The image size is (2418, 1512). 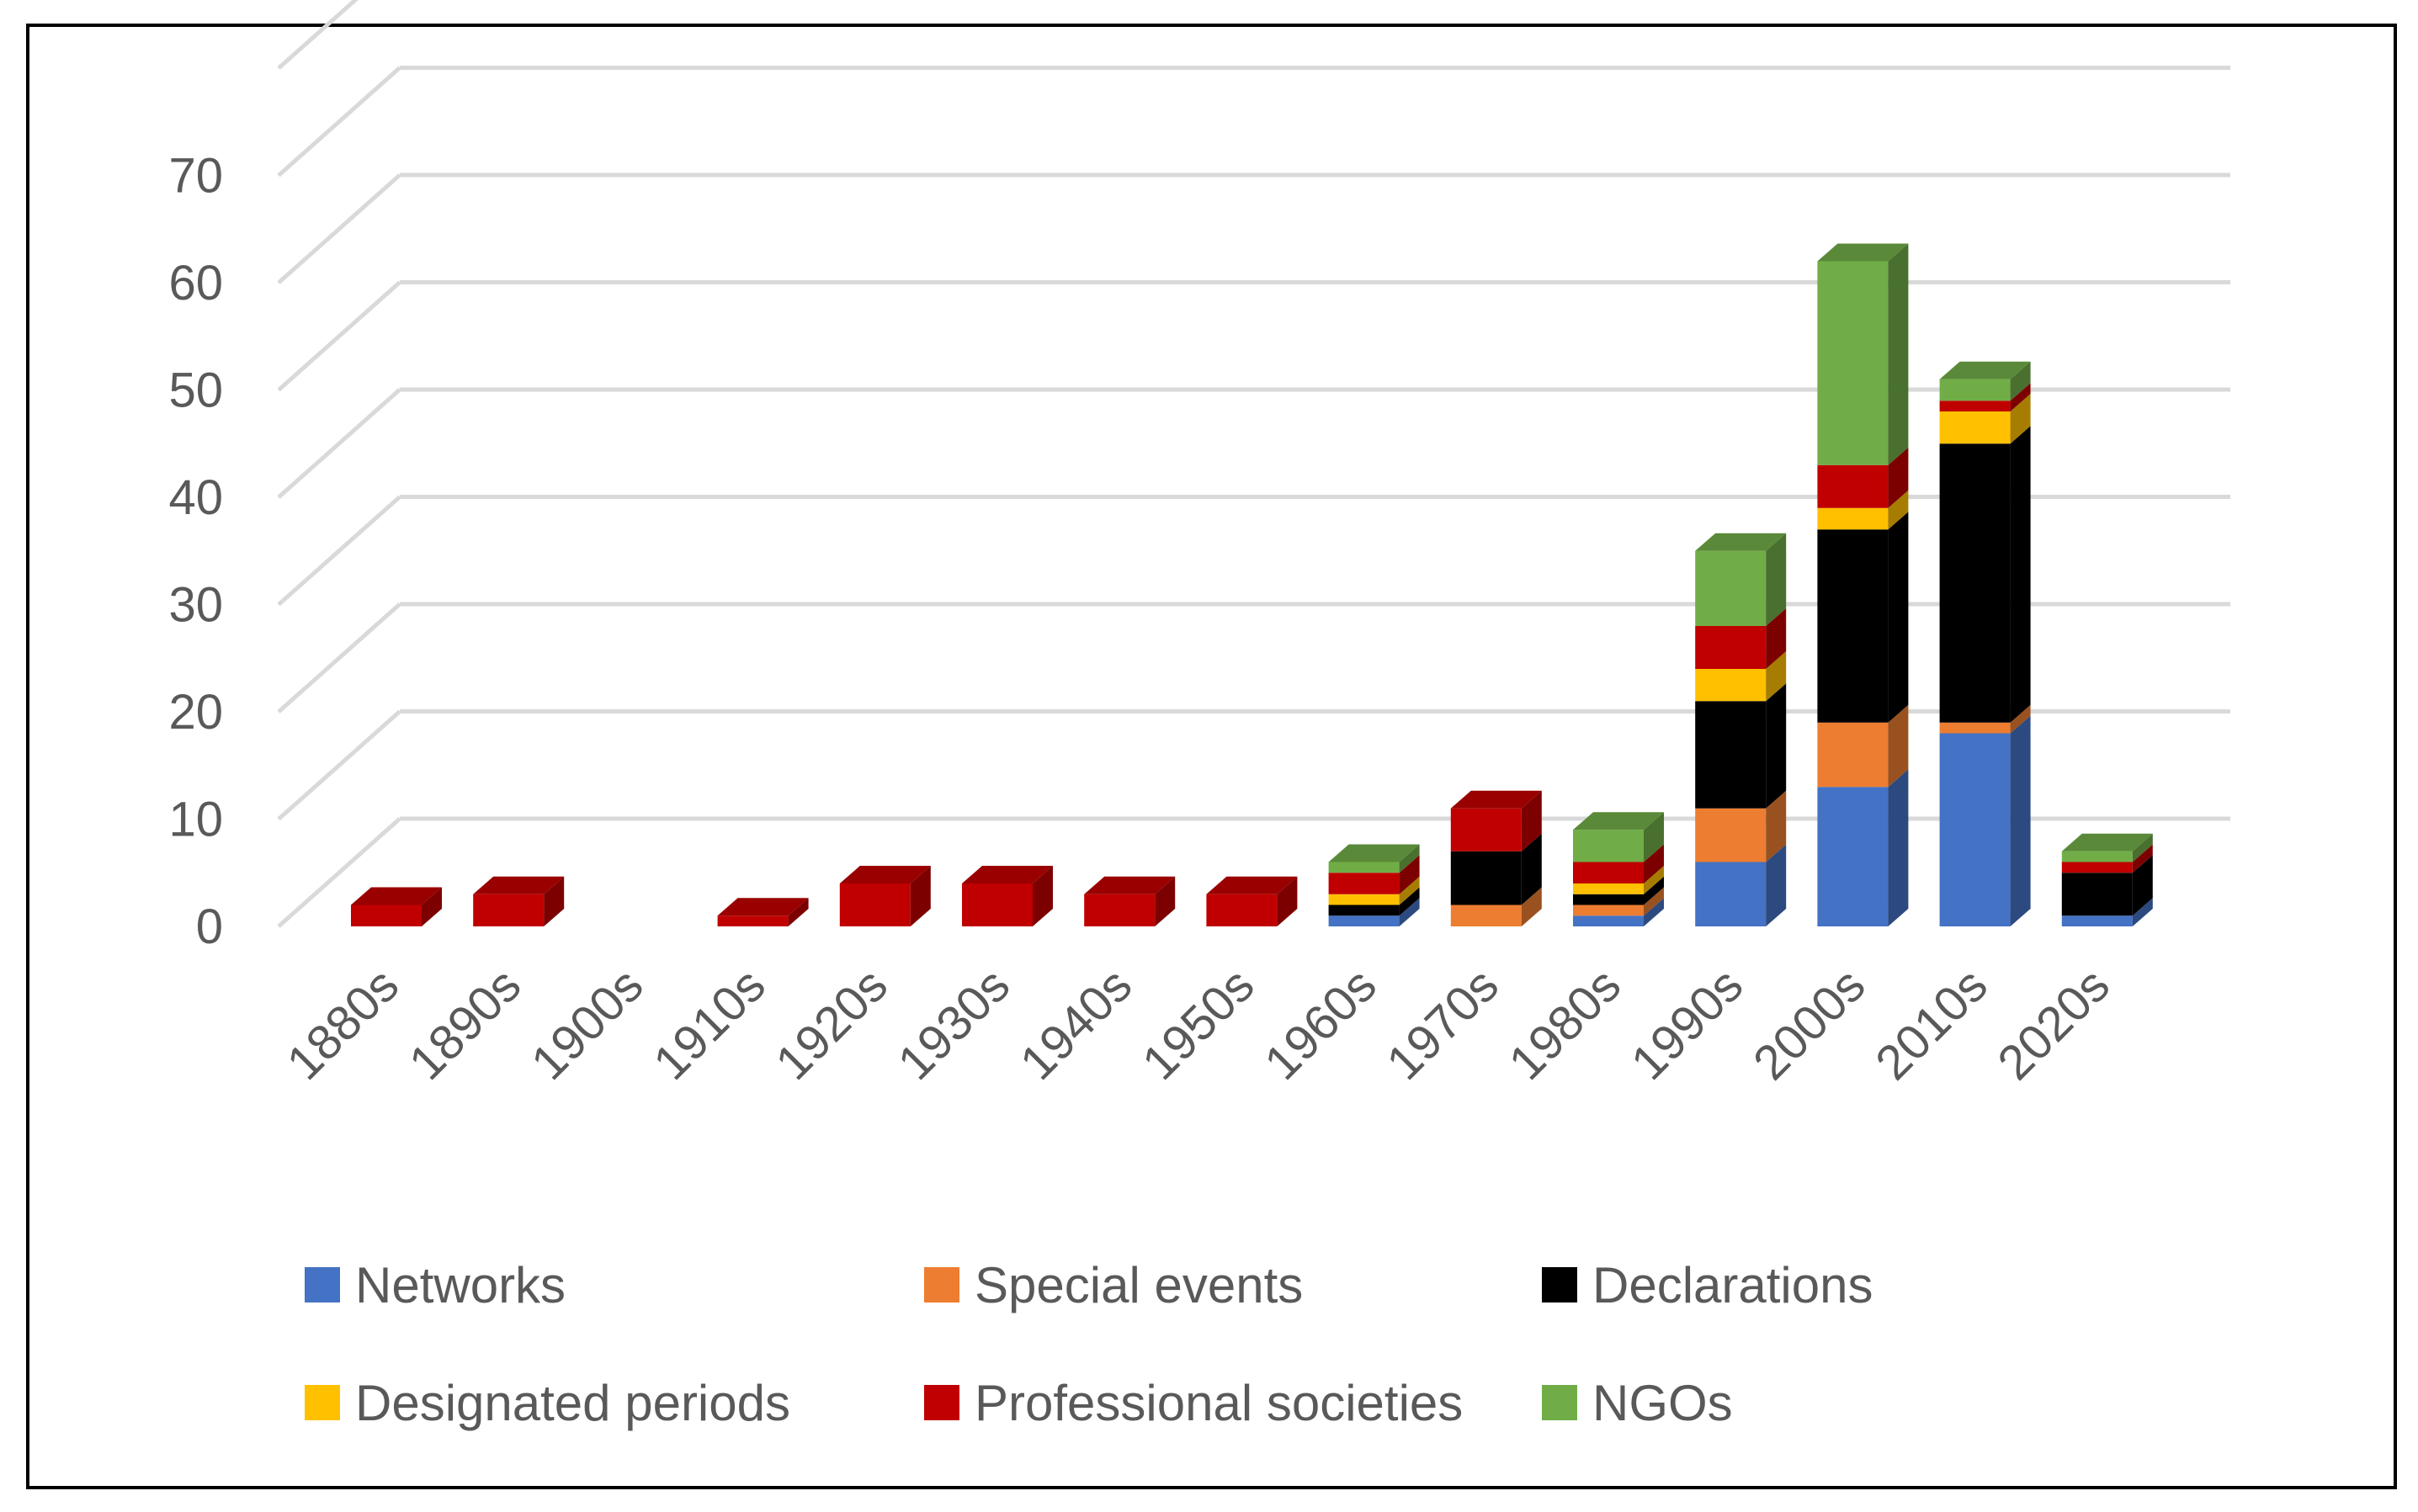 I want to click on legend-item-networks: Networks, so click(x=436, y=1285).